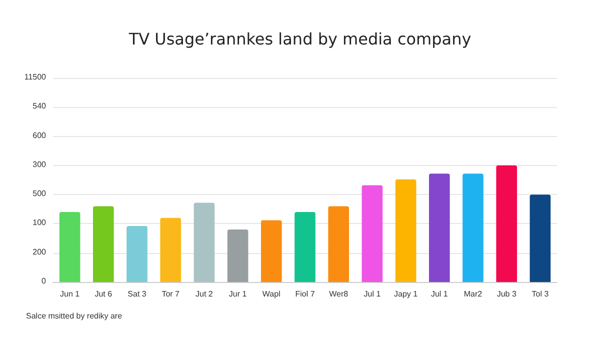 Image resolution: width=600 pixels, height=338 pixels. I want to click on text: 540, so click(39, 106).